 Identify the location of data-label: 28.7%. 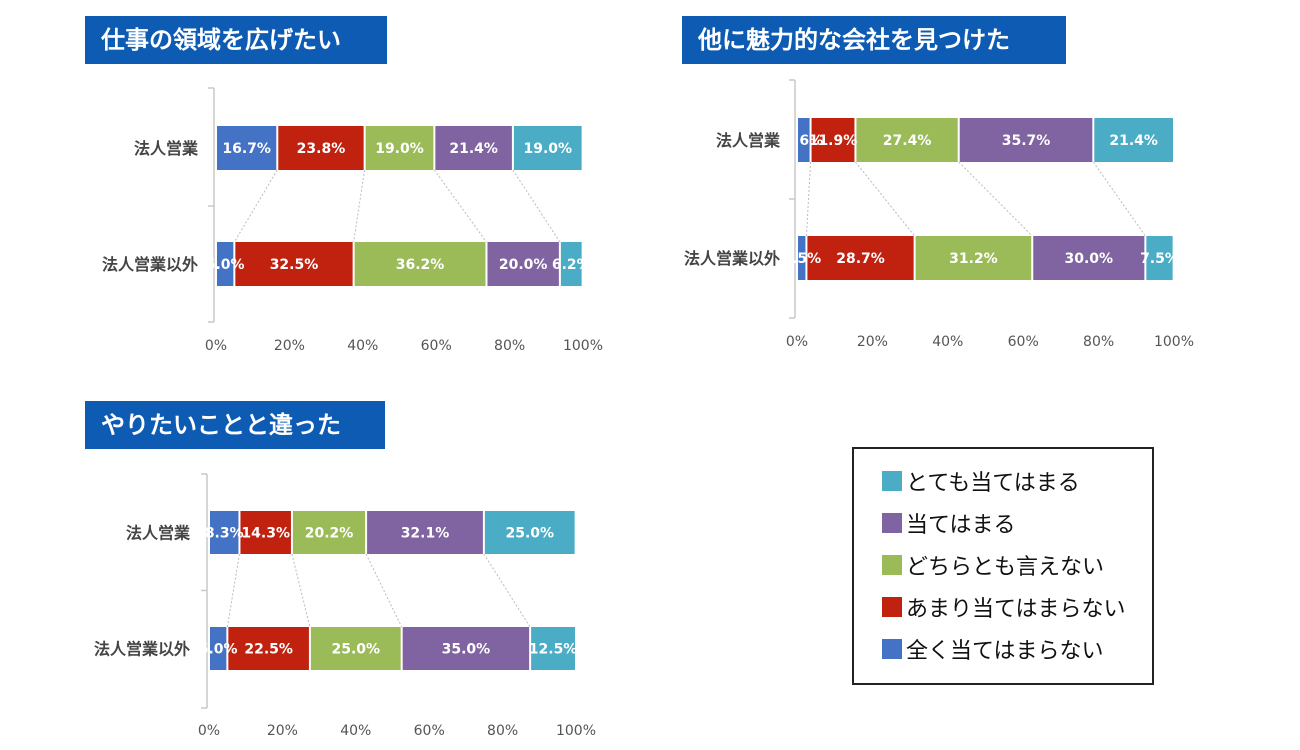
(860, 259).